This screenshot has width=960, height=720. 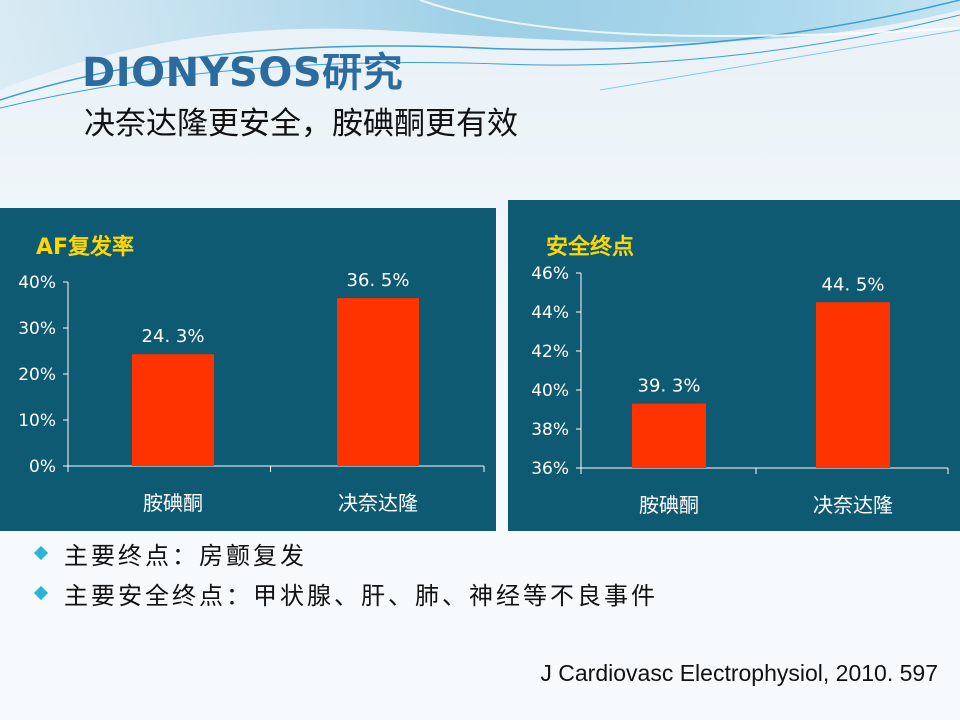 What do you see at coordinates (590, 247) in the screenshot?
I see `chart-title: 安全终点` at bounding box center [590, 247].